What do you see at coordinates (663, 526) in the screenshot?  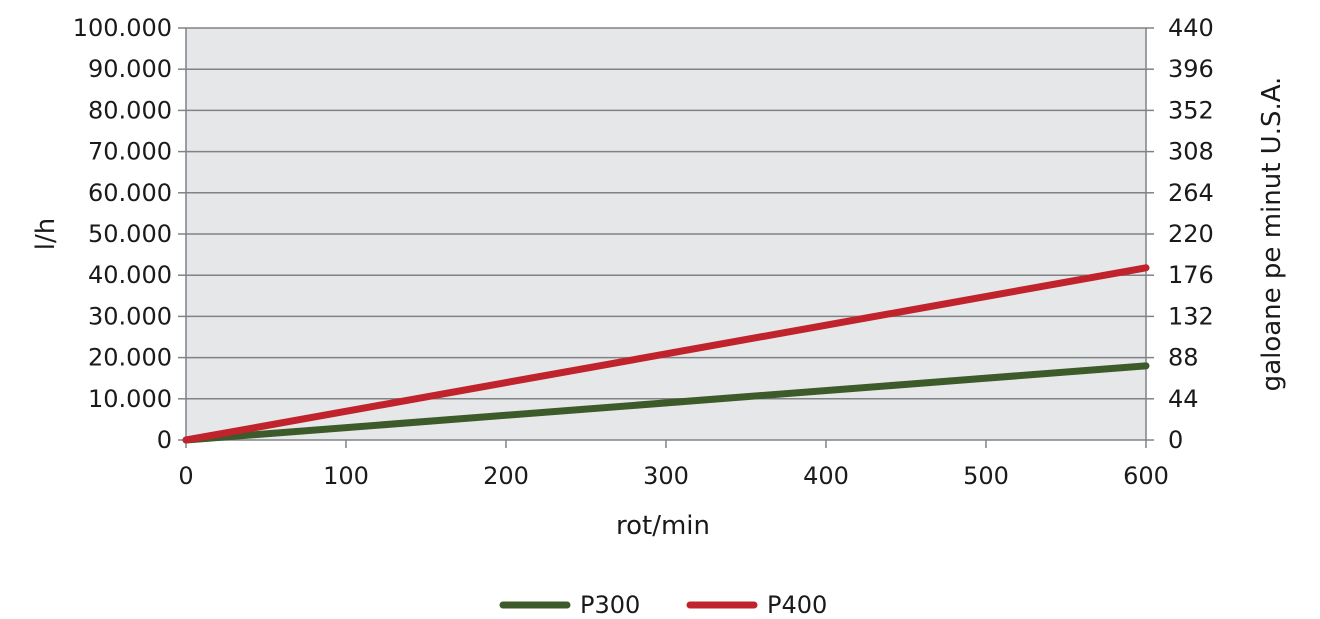 I see `x-axis-title: rot/min` at bounding box center [663, 526].